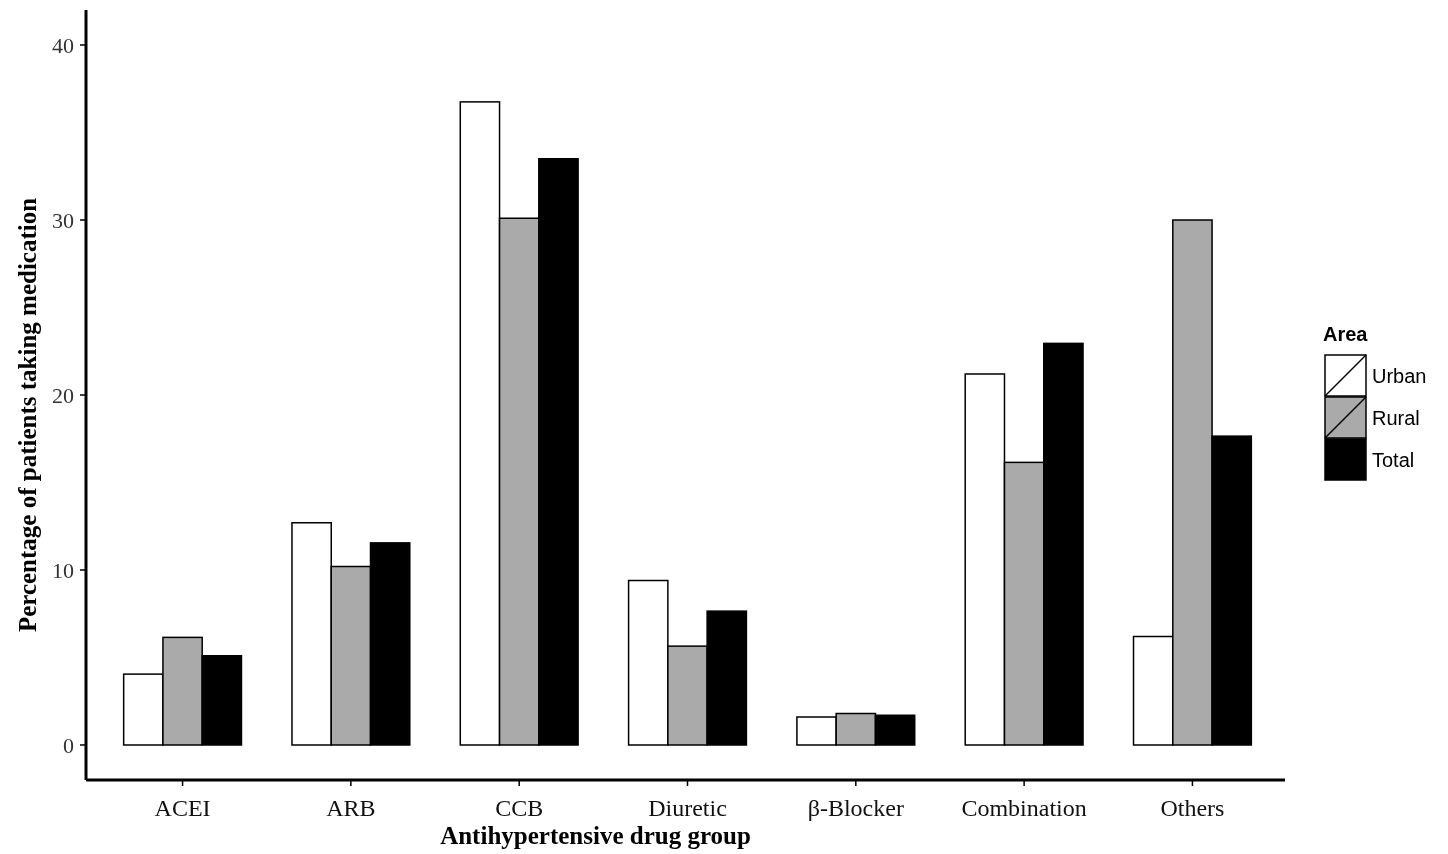 The width and height of the screenshot is (1448, 854). I want to click on x-tick-label: ARB, so click(351, 808).